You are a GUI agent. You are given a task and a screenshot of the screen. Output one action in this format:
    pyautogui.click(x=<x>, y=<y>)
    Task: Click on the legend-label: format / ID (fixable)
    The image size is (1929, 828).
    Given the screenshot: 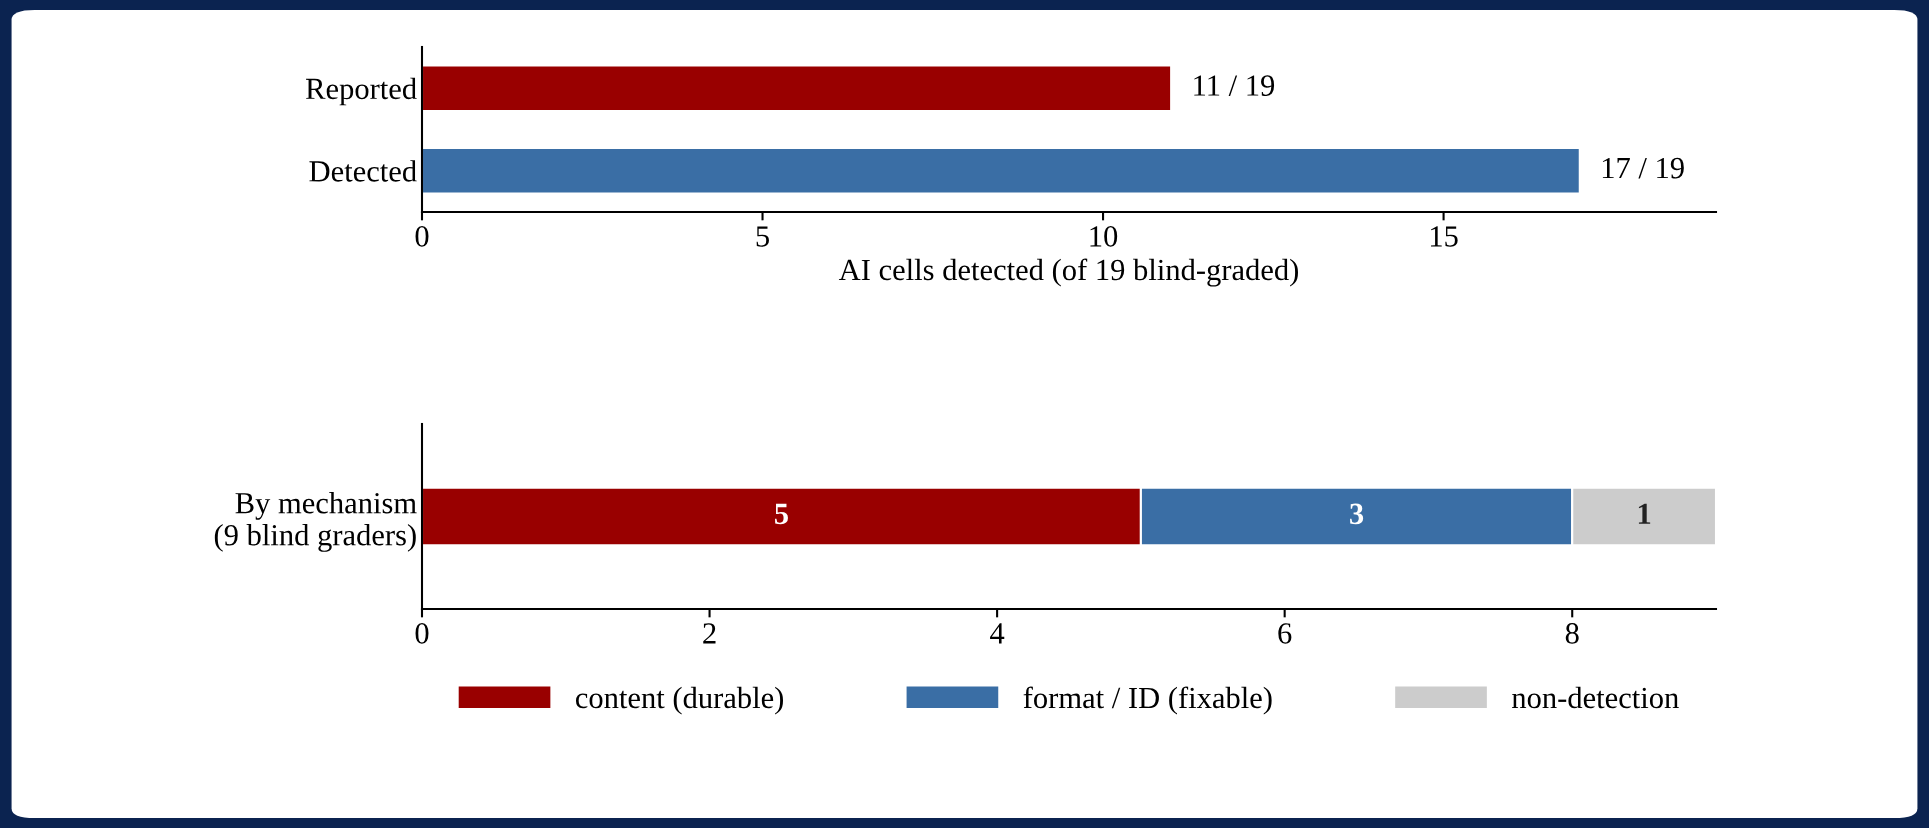 What is the action you would take?
    pyautogui.click(x=1147, y=700)
    